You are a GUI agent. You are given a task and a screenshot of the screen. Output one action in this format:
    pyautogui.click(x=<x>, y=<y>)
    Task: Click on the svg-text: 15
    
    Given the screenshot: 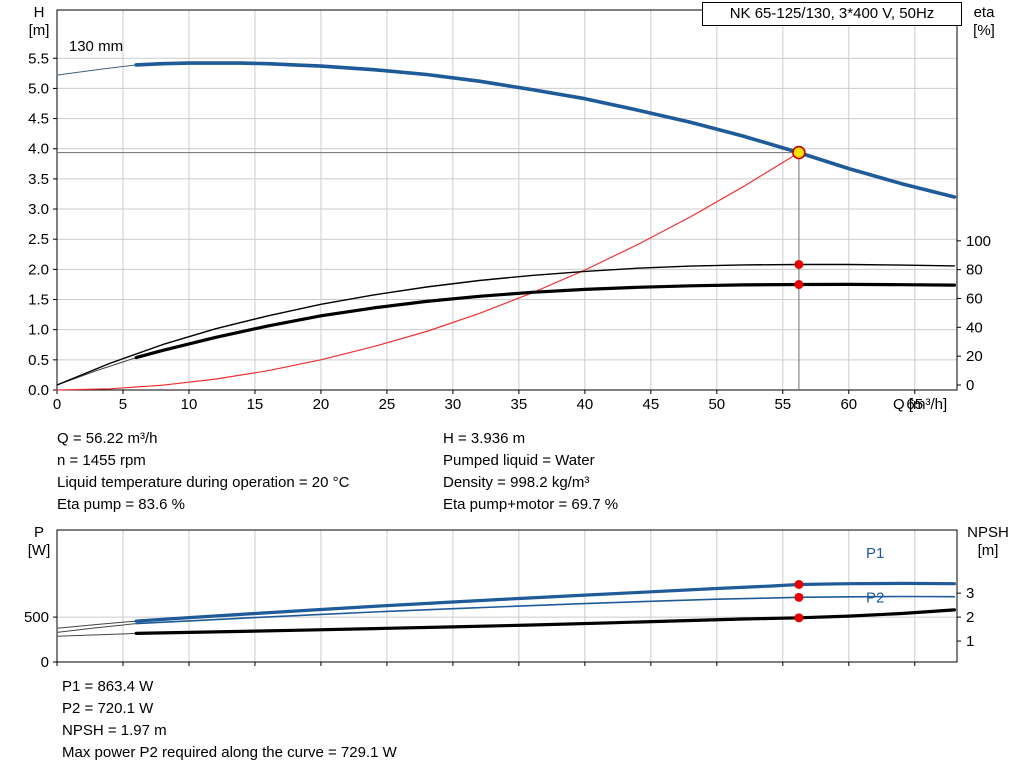 What is the action you would take?
    pyautogui.click(x=255, y=404)
    